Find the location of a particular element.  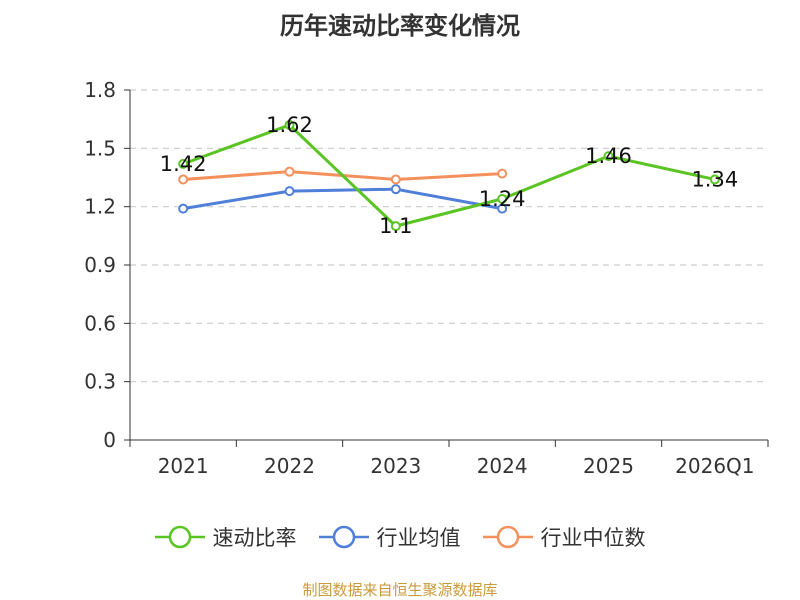

legend-item: 速动比率 is located at coordinates (225, 537).